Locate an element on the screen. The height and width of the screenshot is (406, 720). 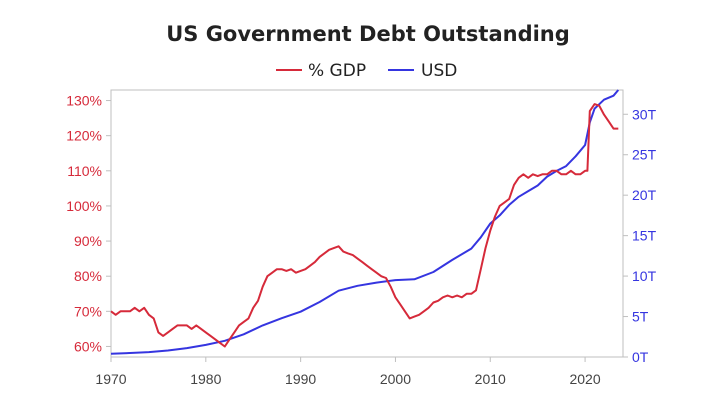
x-tick-label: 2020 is located at coordinates (584, 379).